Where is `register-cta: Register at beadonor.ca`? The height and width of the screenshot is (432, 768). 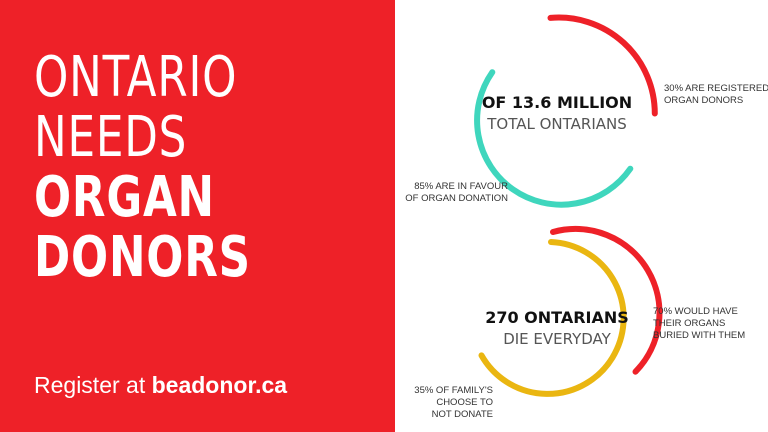
register-cta: Register at beadonor.ca is located at coordinates (160, 385).